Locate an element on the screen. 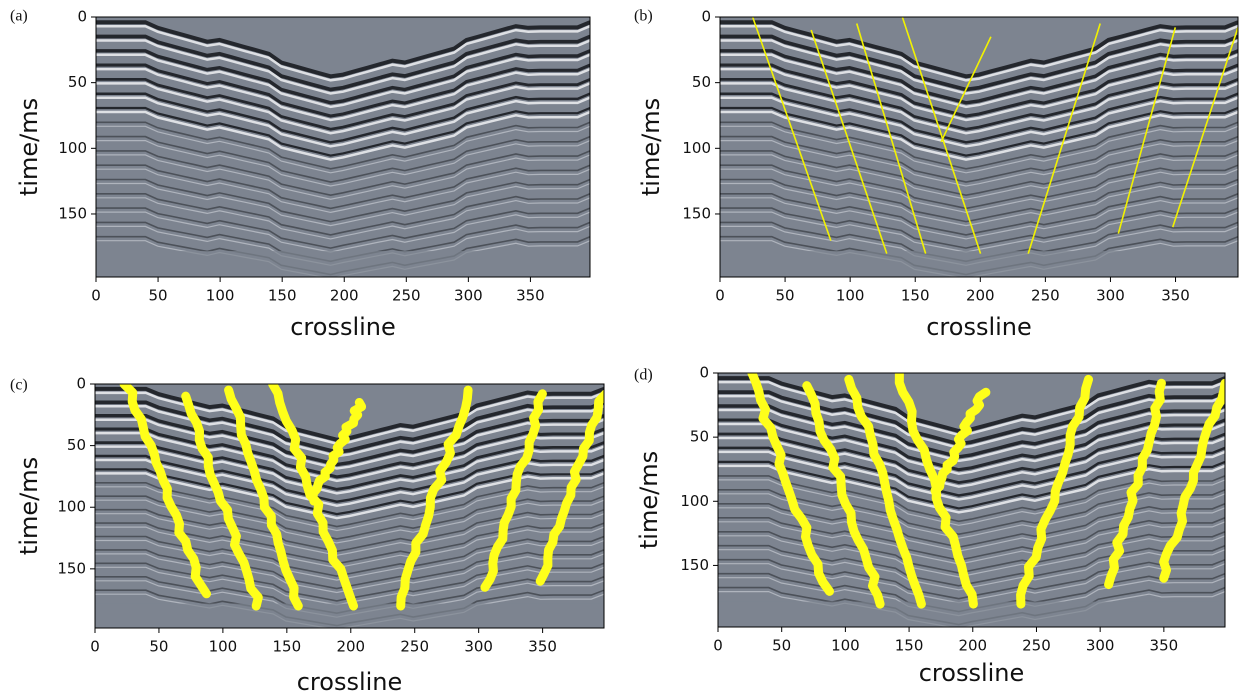 The height and width of the screenshot is (695, 1241). x-tick-label: 300 is located at coordinates (1100, 646).